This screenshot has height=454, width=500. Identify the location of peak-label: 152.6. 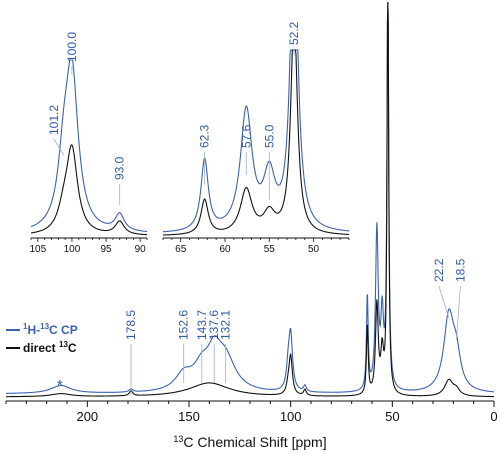
(184, 325).